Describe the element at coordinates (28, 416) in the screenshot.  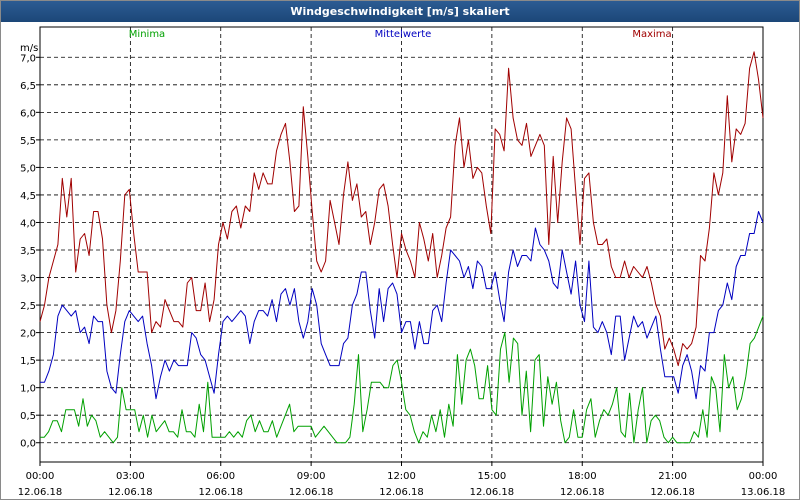
I see `y-tick-label: 0,5` at that location.